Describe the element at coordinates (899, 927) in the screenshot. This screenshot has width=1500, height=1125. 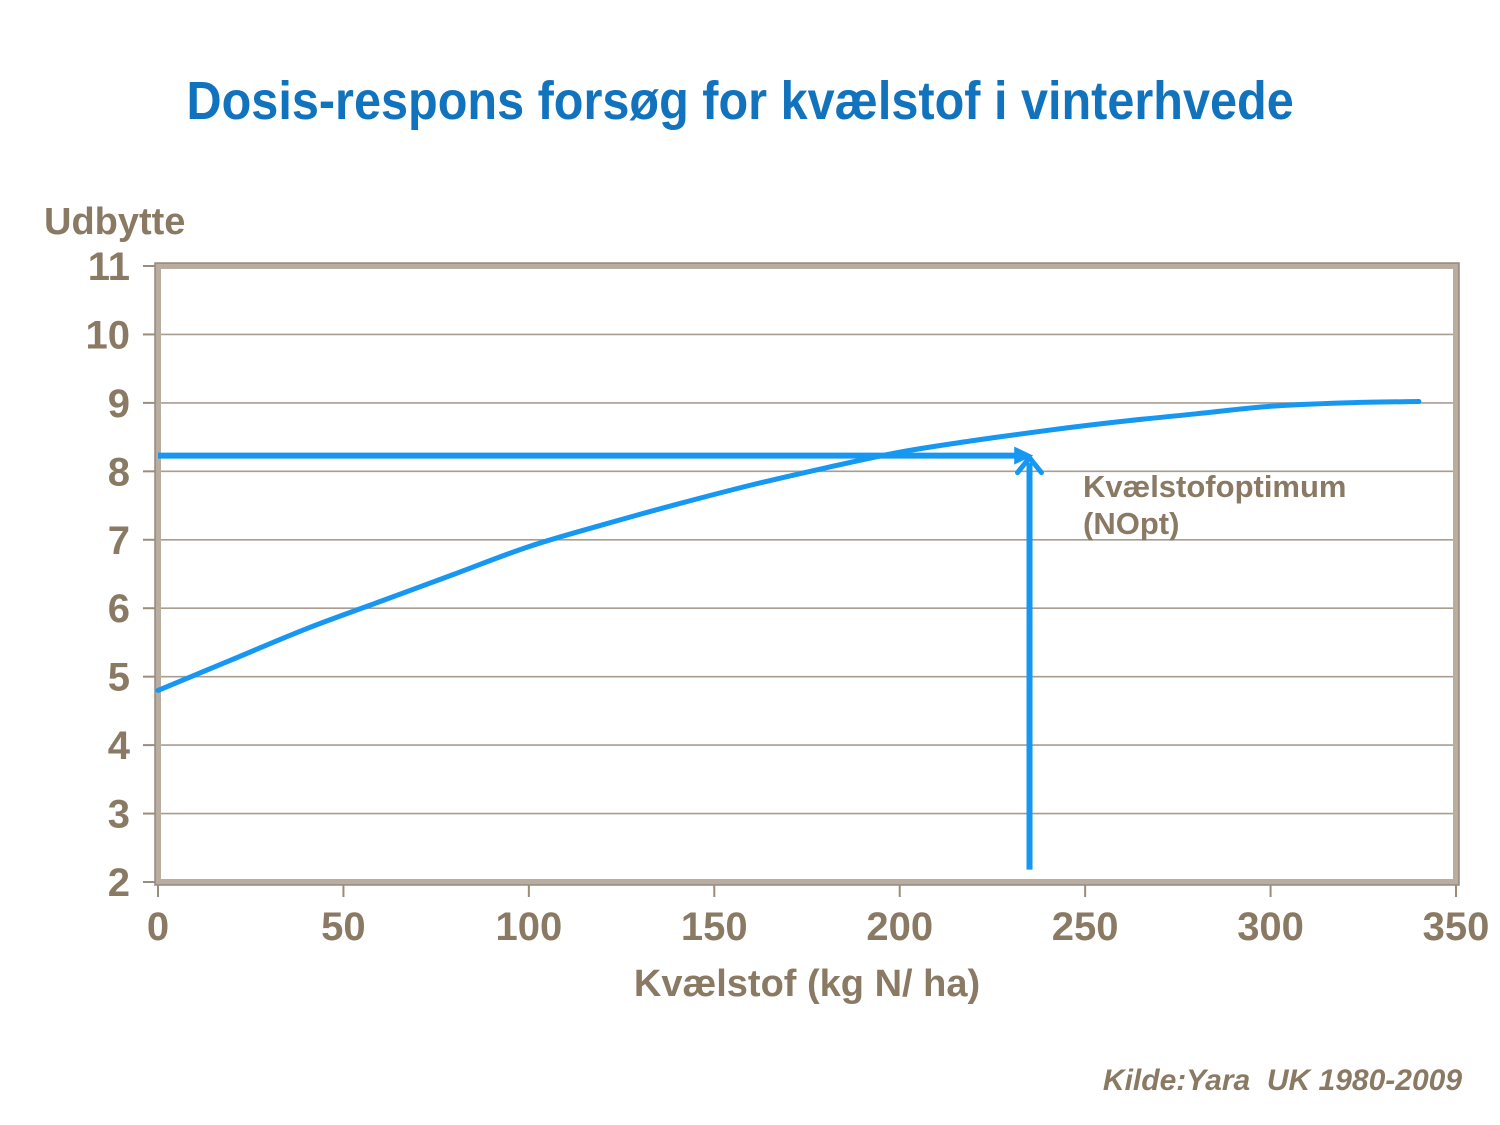
I see `x-tick-label: 200` at that location.